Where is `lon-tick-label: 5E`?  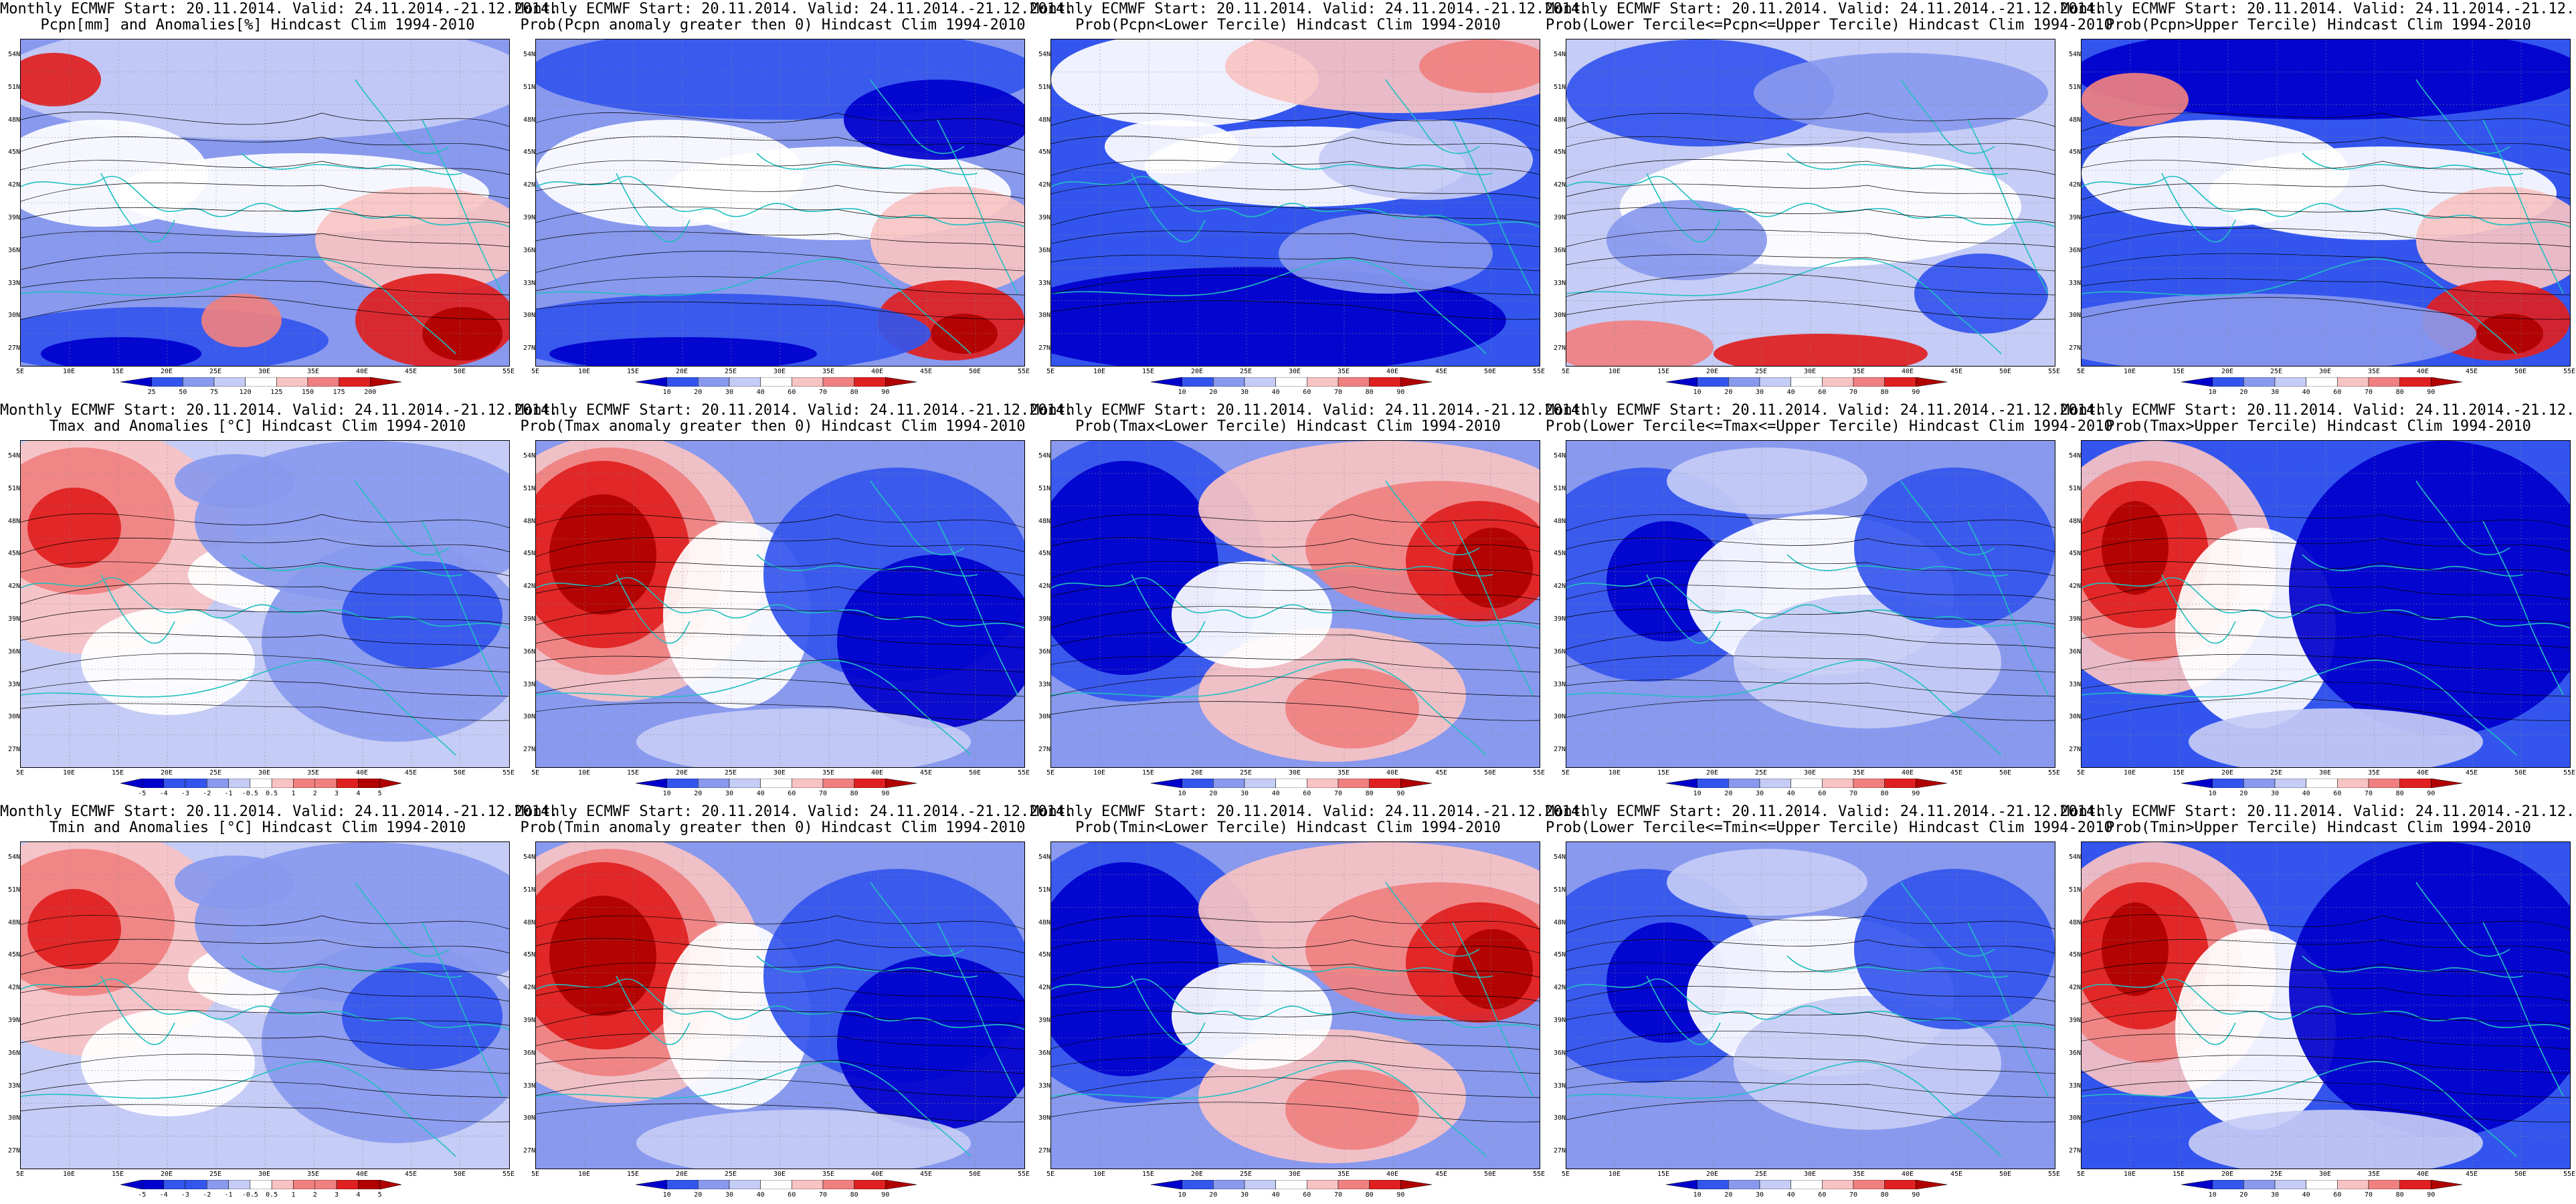
lon-tick-label: 5E is located at coordinates (1050, 773).